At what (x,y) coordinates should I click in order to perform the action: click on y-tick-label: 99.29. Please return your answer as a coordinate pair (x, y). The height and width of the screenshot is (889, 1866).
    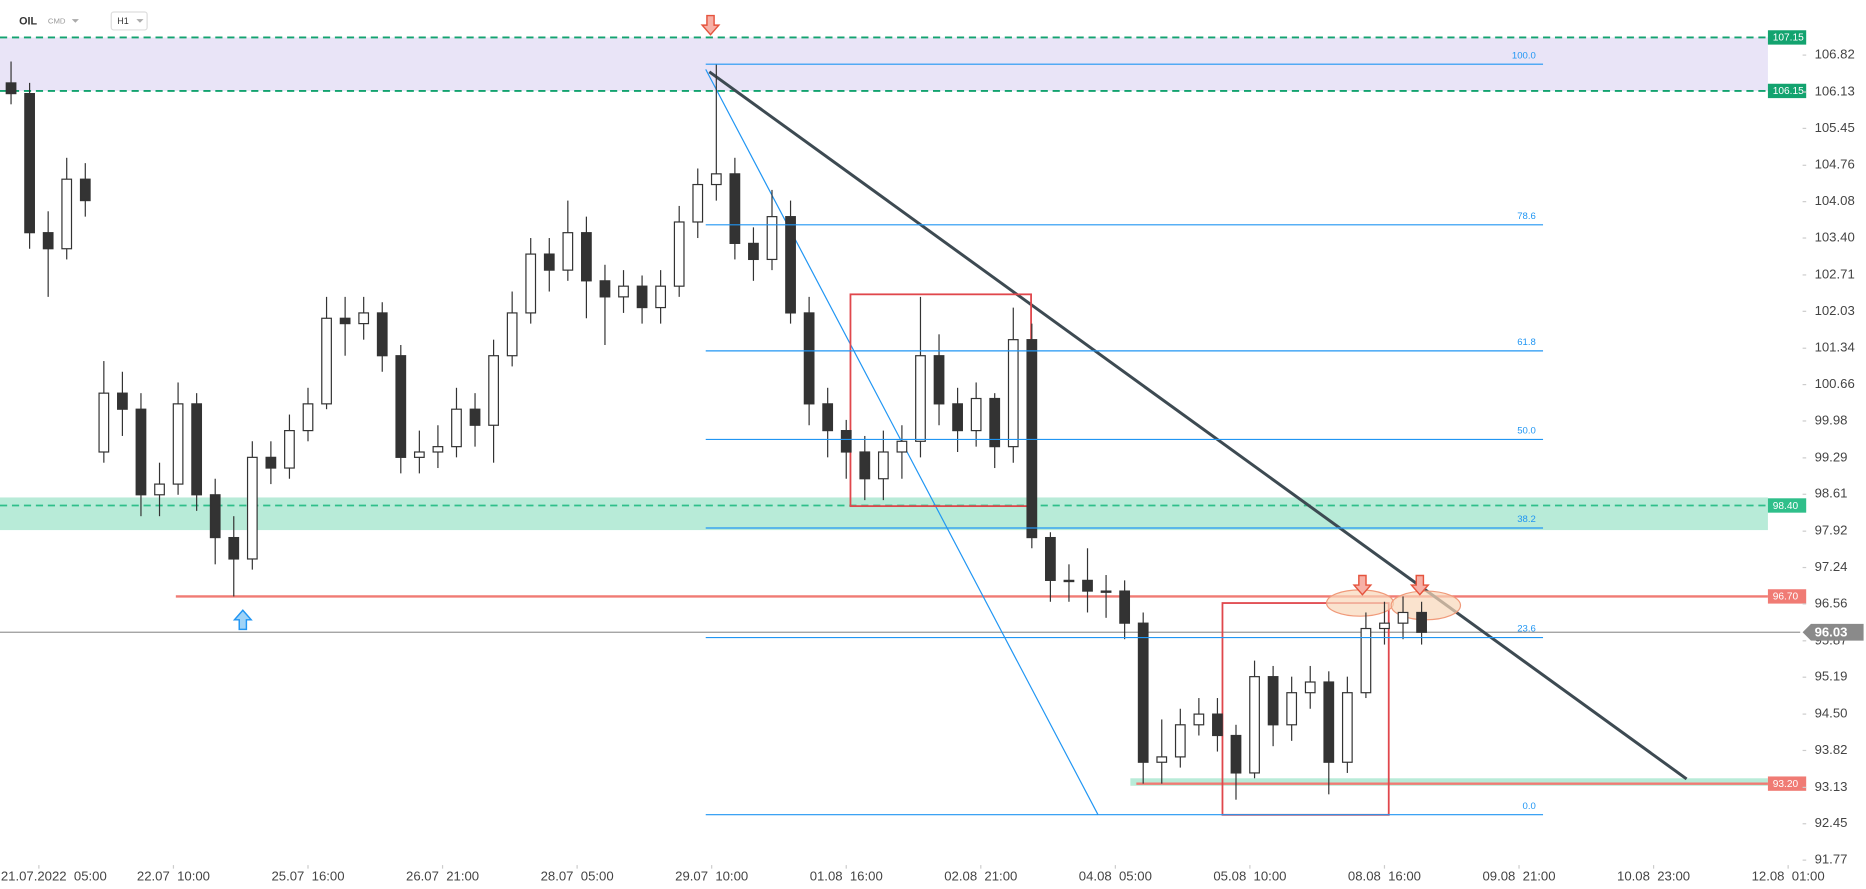
    Looking at the image, I should click on (1831, 456).